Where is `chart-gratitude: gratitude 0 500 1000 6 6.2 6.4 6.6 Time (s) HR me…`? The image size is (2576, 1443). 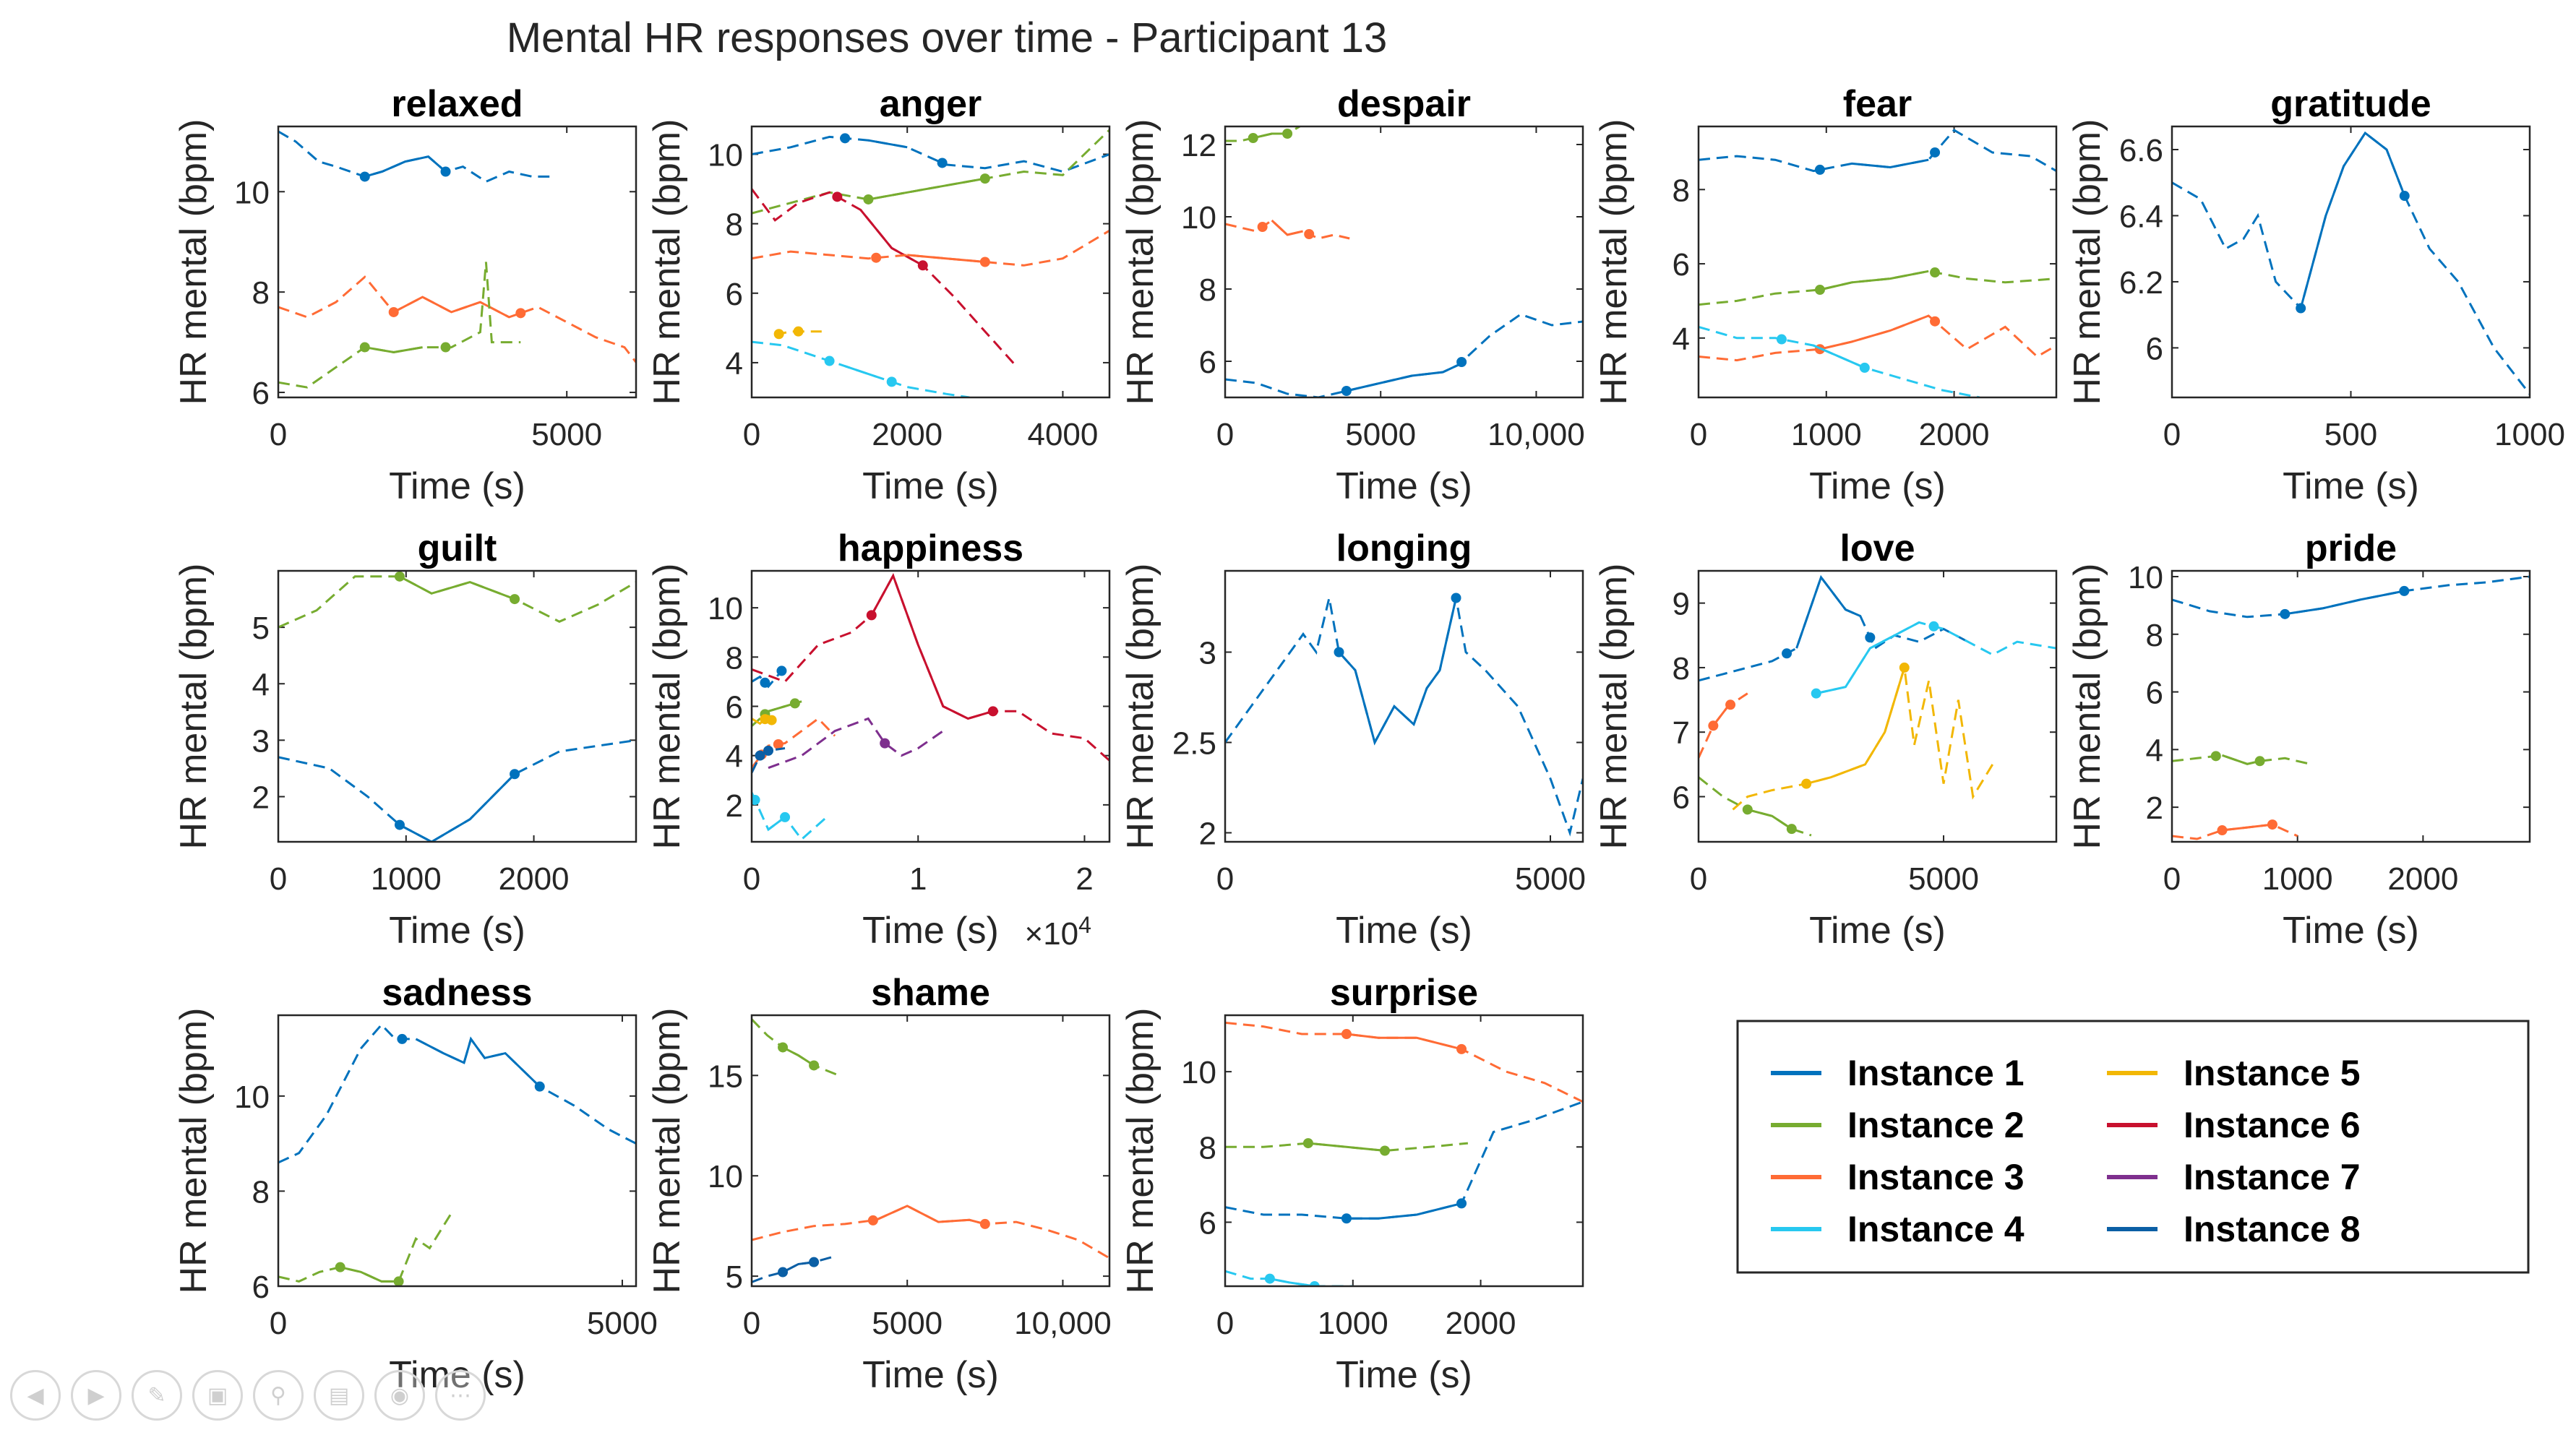 chart-gratitude: gratitude 0 500 1000 6 6.2 6.4 6.6 Time (s) HR me… is located at coordinates (2316, 295).